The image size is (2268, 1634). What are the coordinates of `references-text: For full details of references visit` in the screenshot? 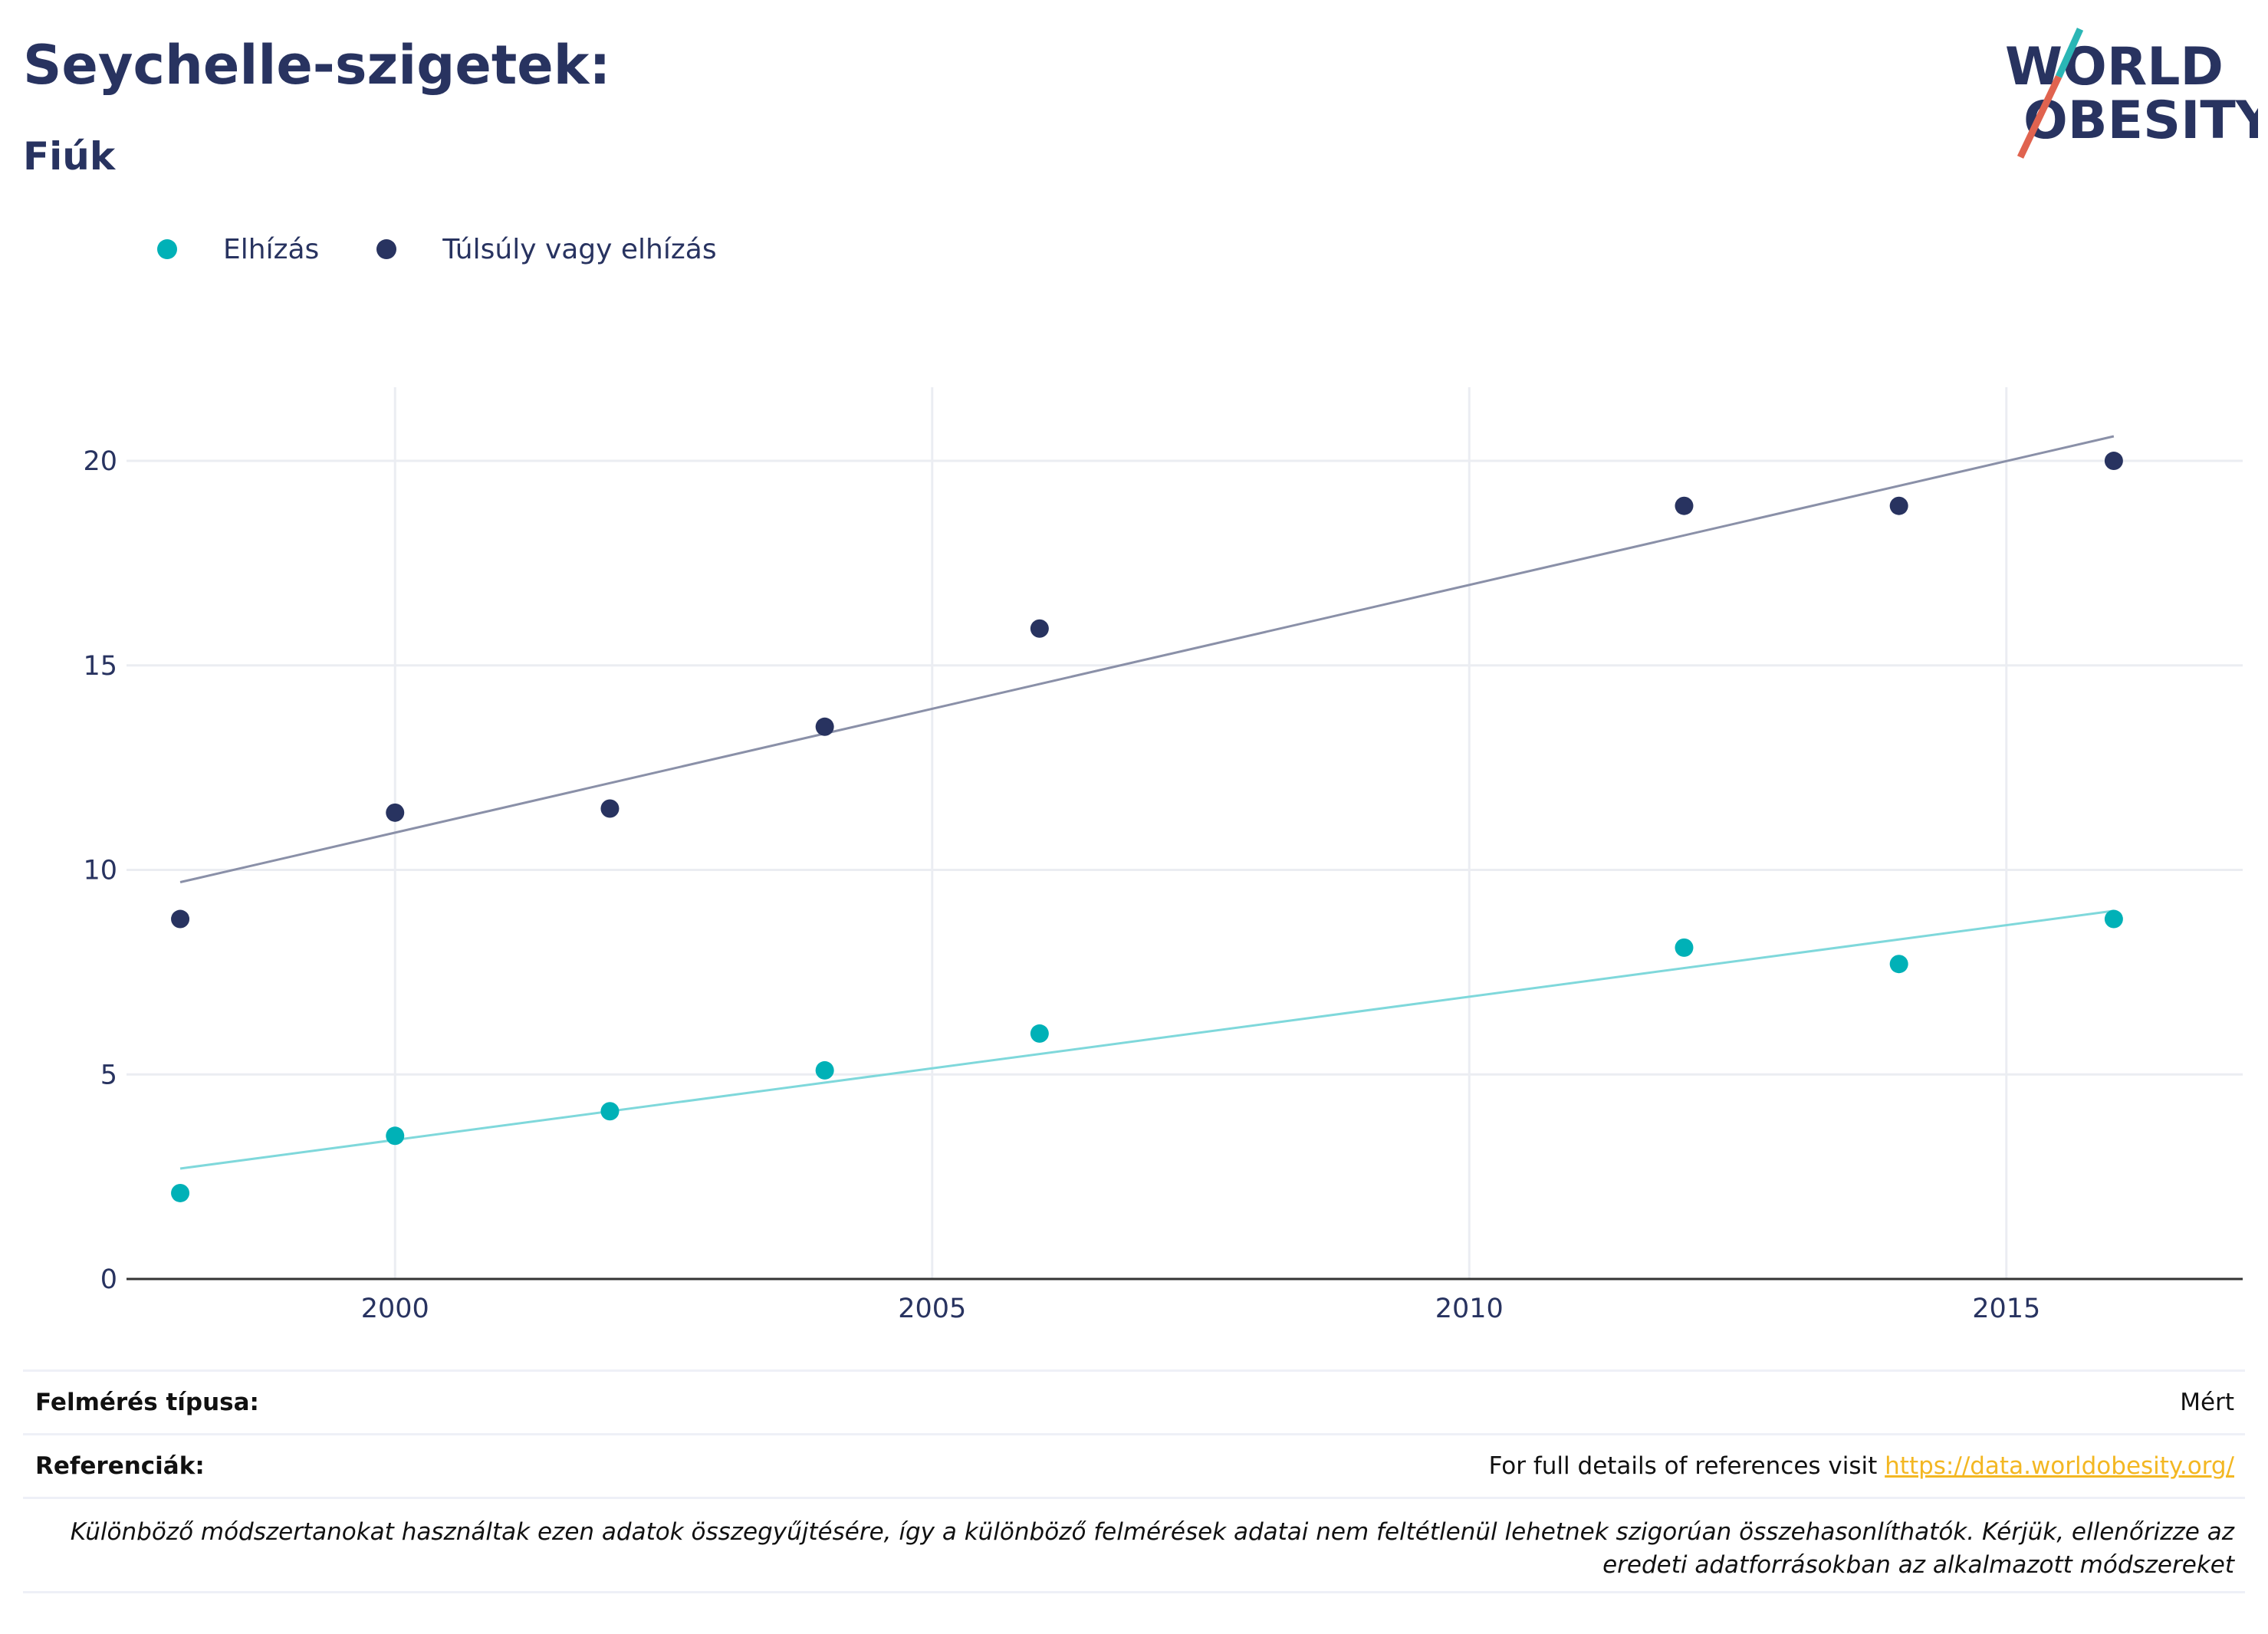 It's located at (1686, 1466).